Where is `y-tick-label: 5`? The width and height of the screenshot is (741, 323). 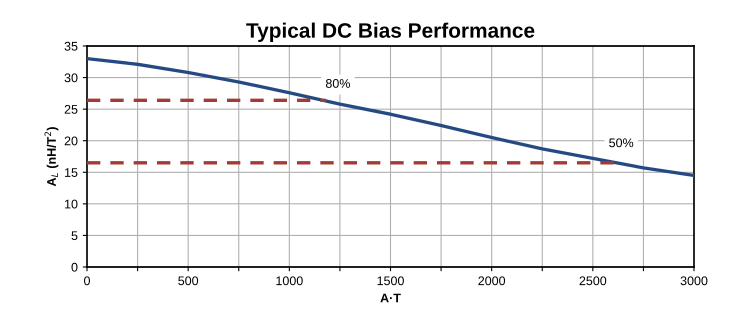 y-tick-label: 5 is located at coordinates (75, 235).